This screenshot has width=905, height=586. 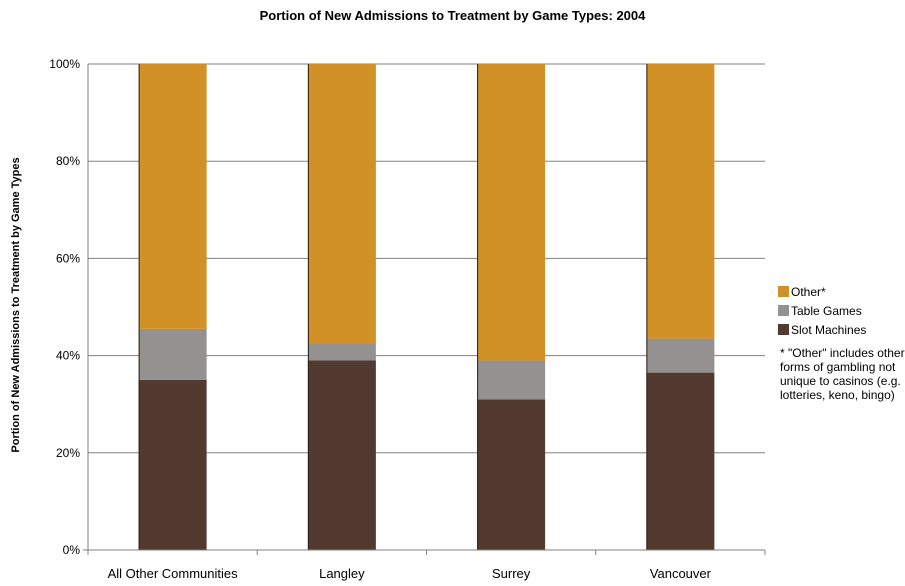 I want to click on y-tick-label: 100%, so click(x=64, y=64).